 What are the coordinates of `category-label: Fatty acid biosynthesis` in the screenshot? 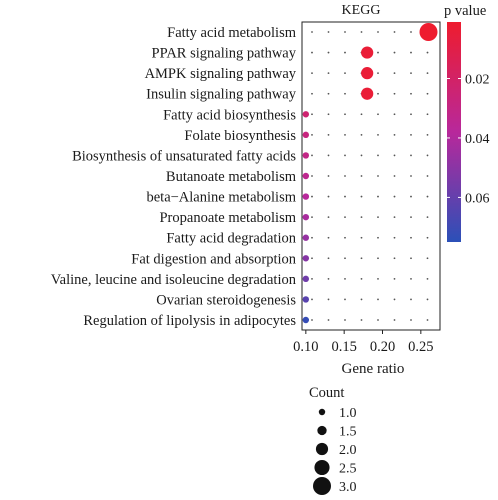 It's located at (229, 115).